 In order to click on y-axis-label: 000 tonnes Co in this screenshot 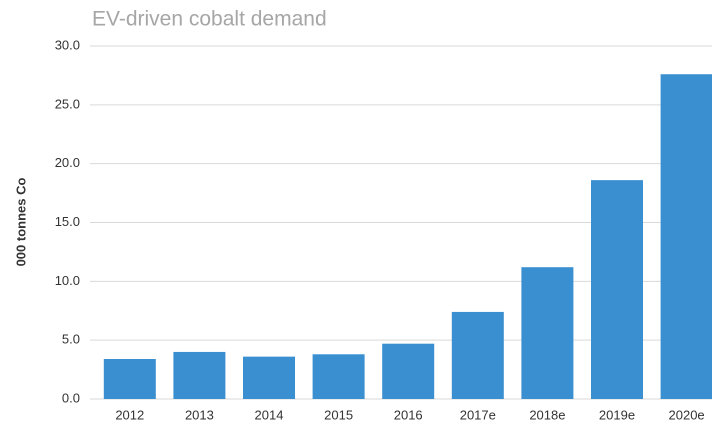, I will do `click(20, 222)`.